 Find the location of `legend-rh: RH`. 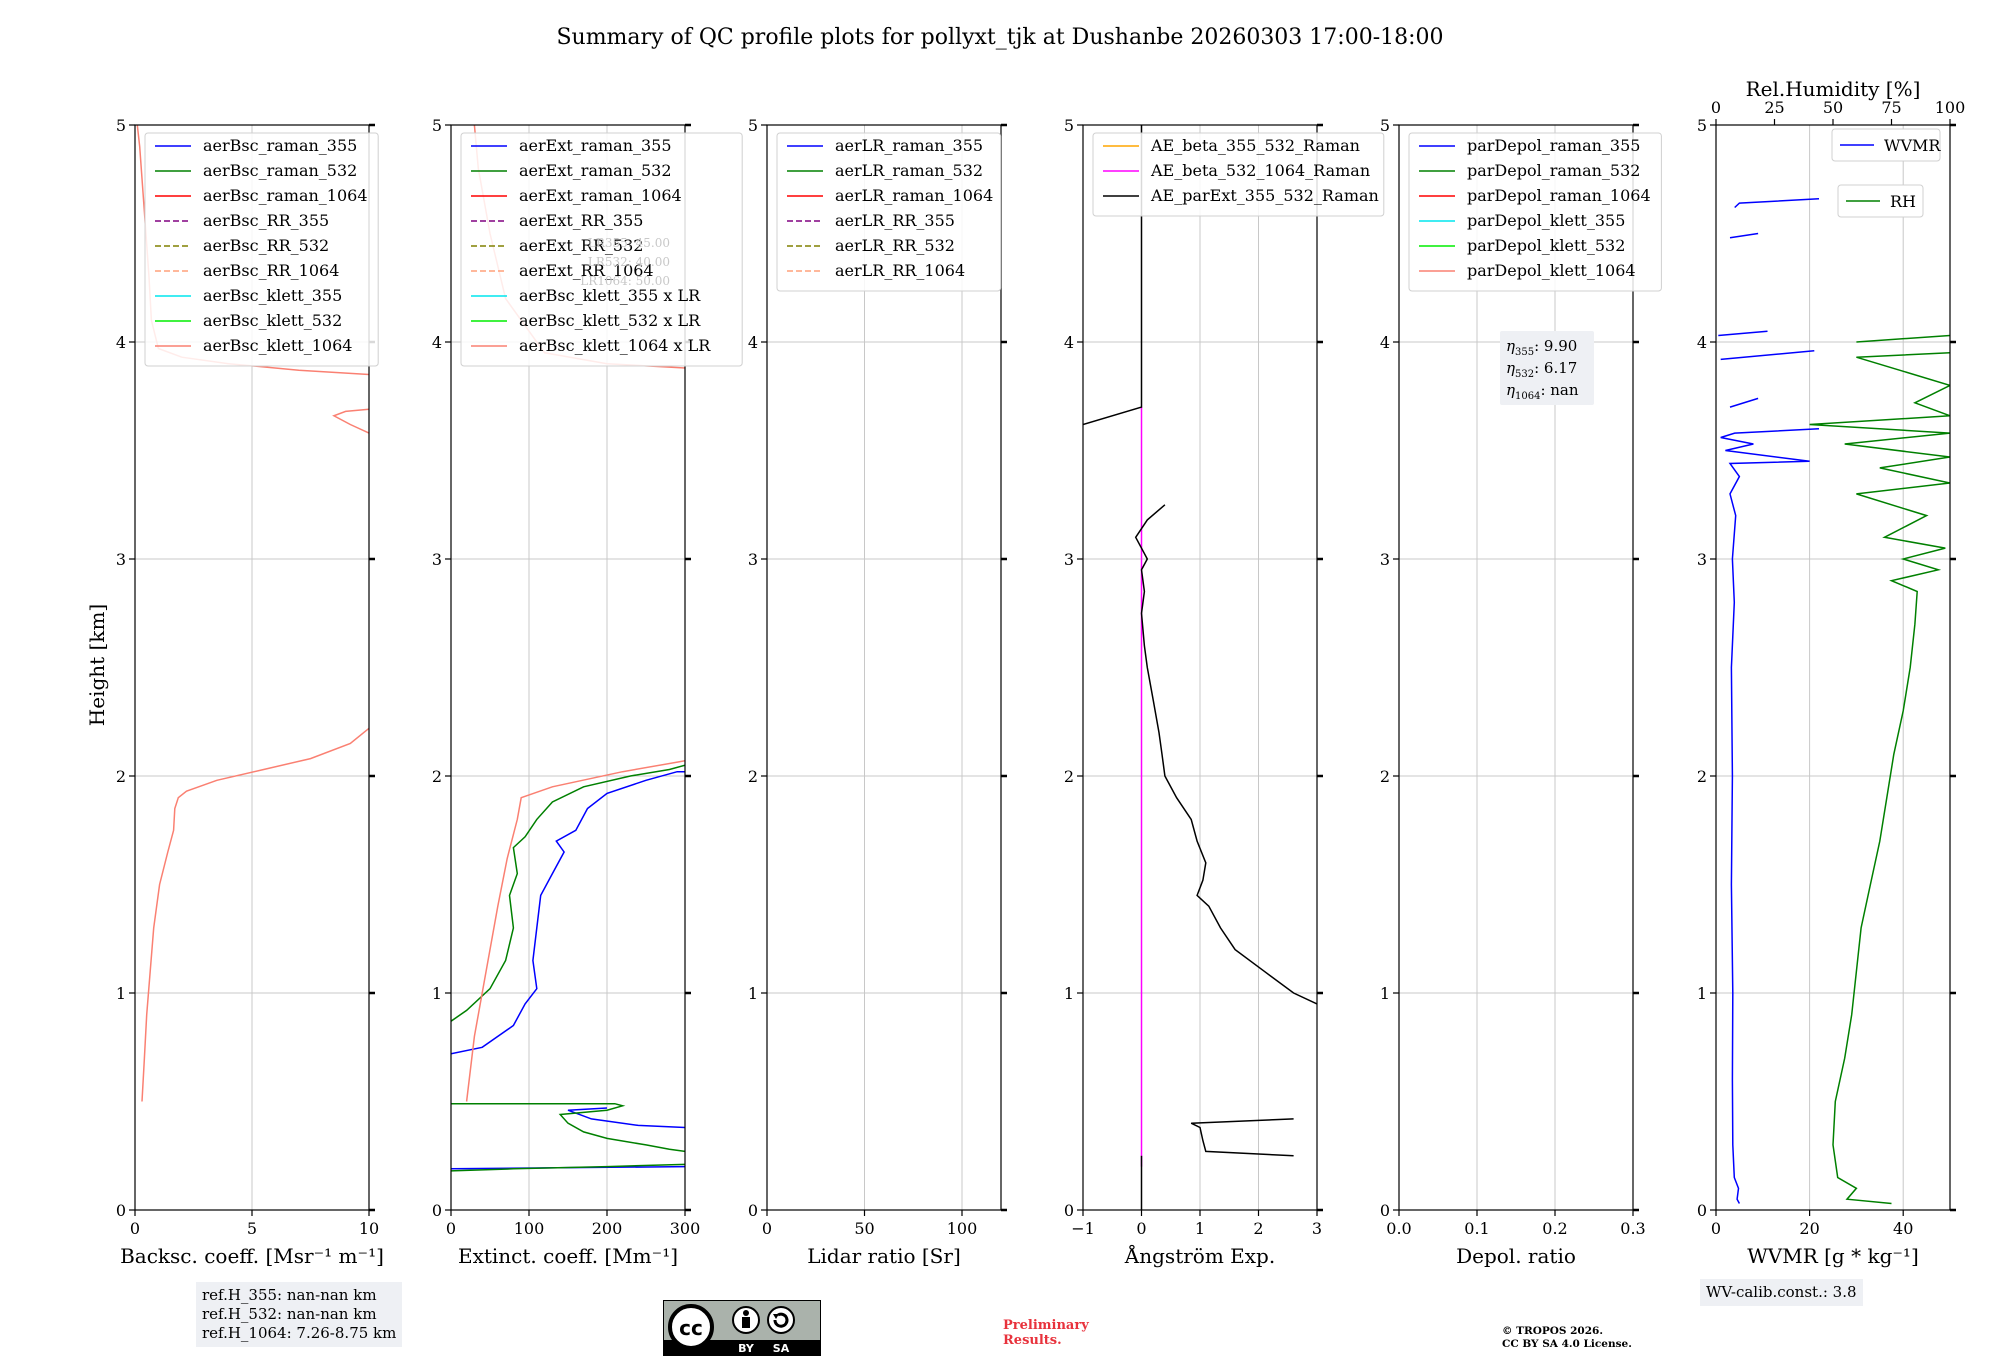

legend-rh: RH is located at coordinates (1880, 201).